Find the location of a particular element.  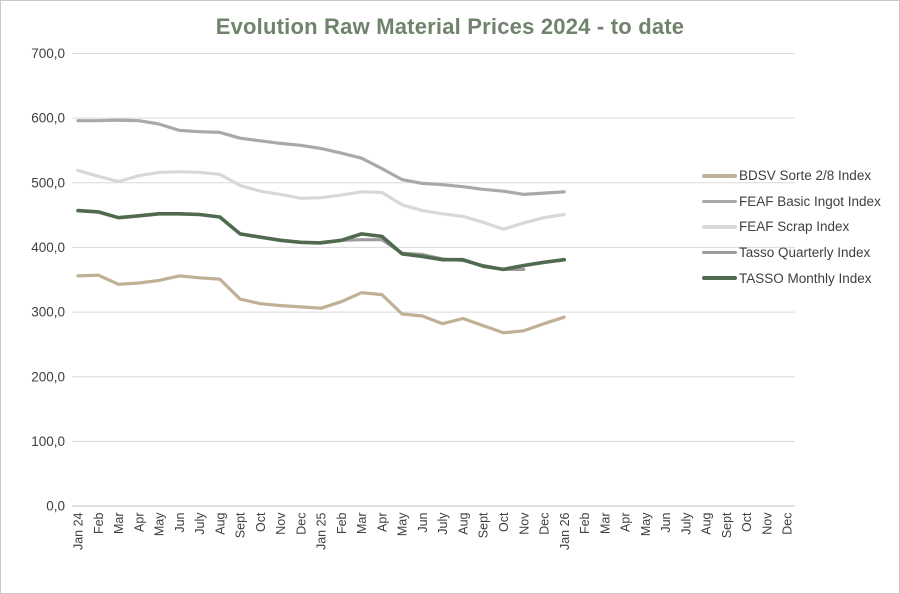

series-line-feaf-scrap-index is located at coordinates (321, 199).